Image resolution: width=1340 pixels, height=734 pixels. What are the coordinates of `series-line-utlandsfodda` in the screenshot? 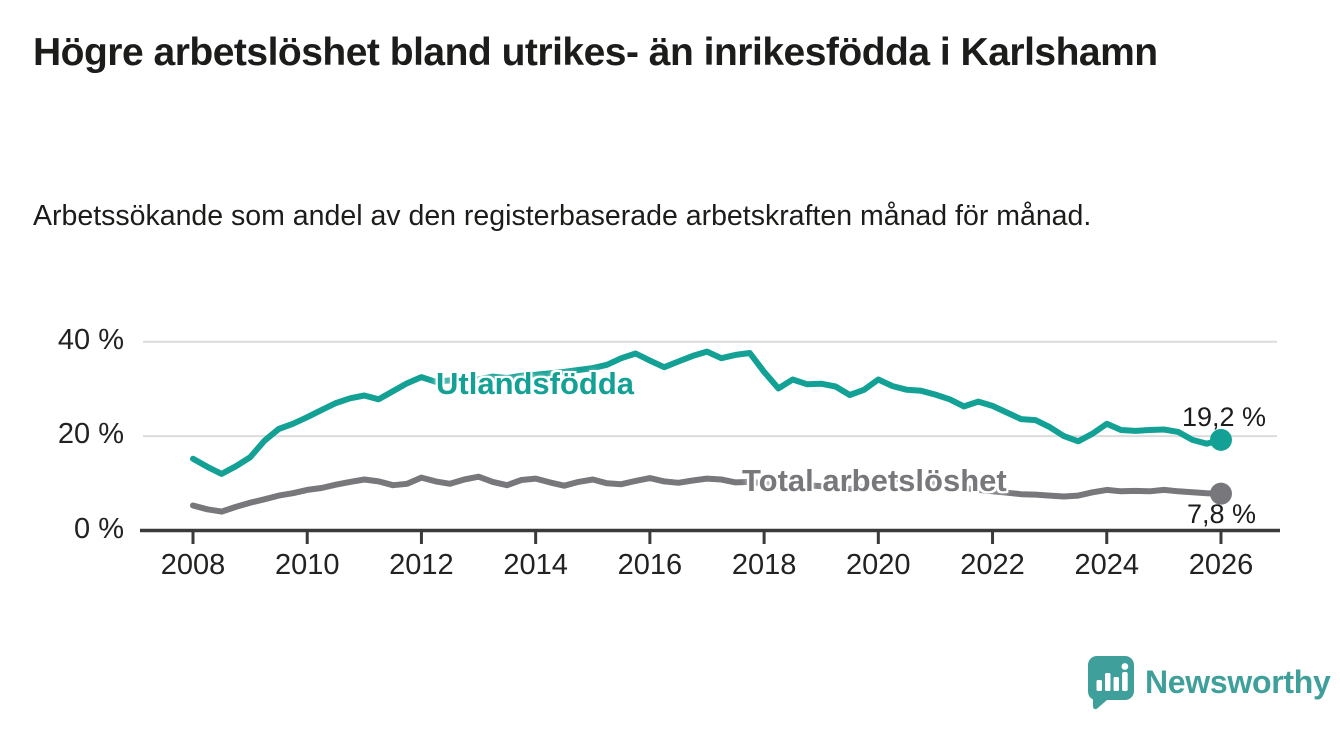 It's located at (707, 412).